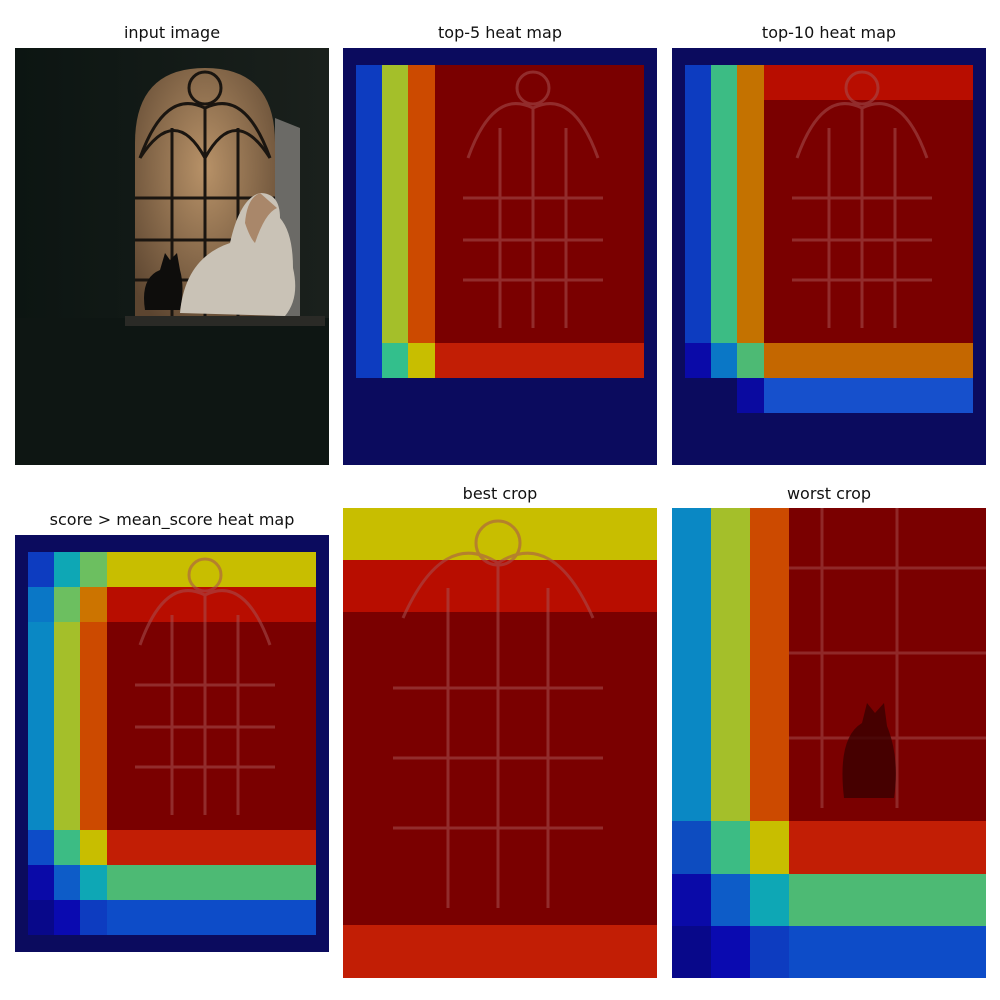 The width and height of the screenshot is (1000, 1000). I want to click on input-image, so click(172, 256).